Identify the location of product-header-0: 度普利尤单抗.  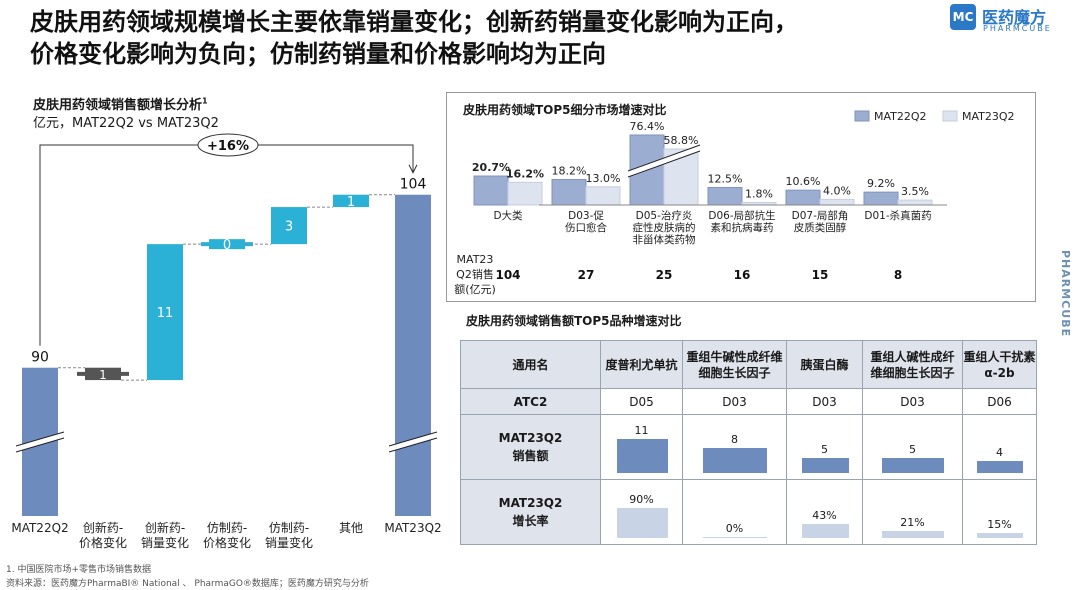
(641, 364).